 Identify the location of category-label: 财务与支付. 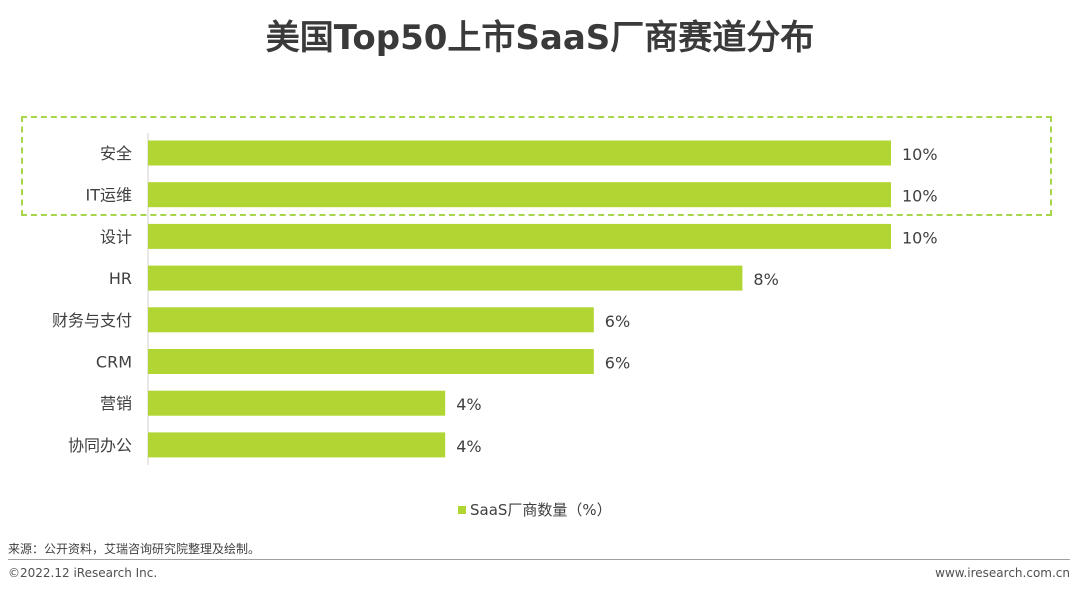
(92, 320).